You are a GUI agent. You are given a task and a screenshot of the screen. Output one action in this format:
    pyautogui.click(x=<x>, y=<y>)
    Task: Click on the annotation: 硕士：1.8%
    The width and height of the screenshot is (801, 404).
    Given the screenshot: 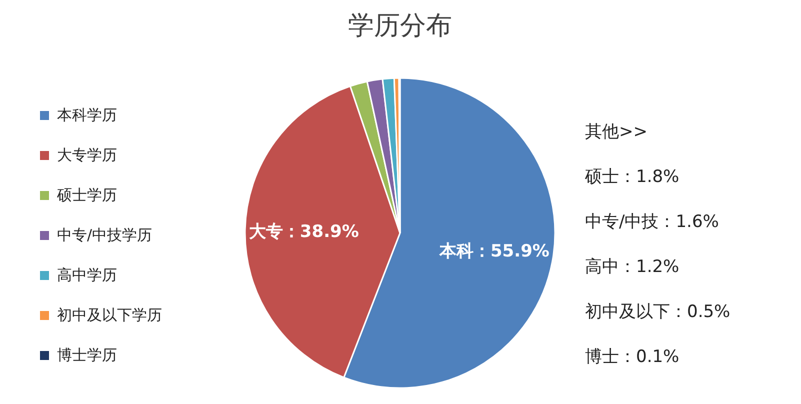 What is the action you would take?
    pyautogui.click(x=632, y=177)
    